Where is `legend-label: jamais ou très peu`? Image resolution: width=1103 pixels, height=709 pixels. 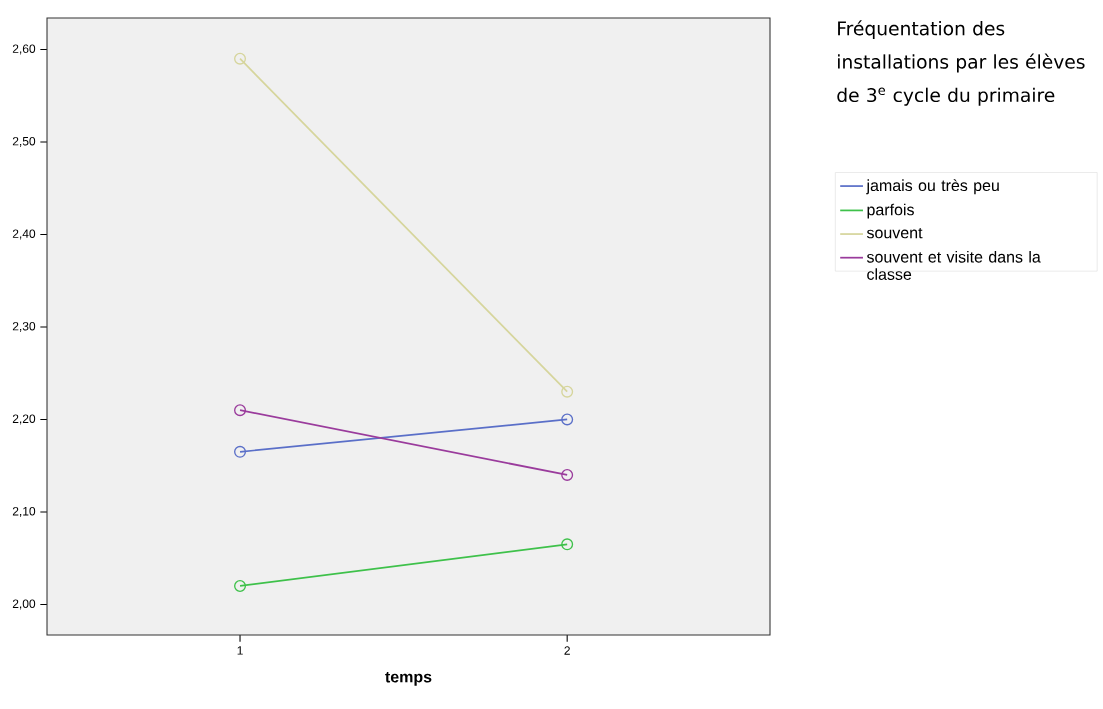 legend-label: jamais ou très peu is located at coordinates (932, 187).